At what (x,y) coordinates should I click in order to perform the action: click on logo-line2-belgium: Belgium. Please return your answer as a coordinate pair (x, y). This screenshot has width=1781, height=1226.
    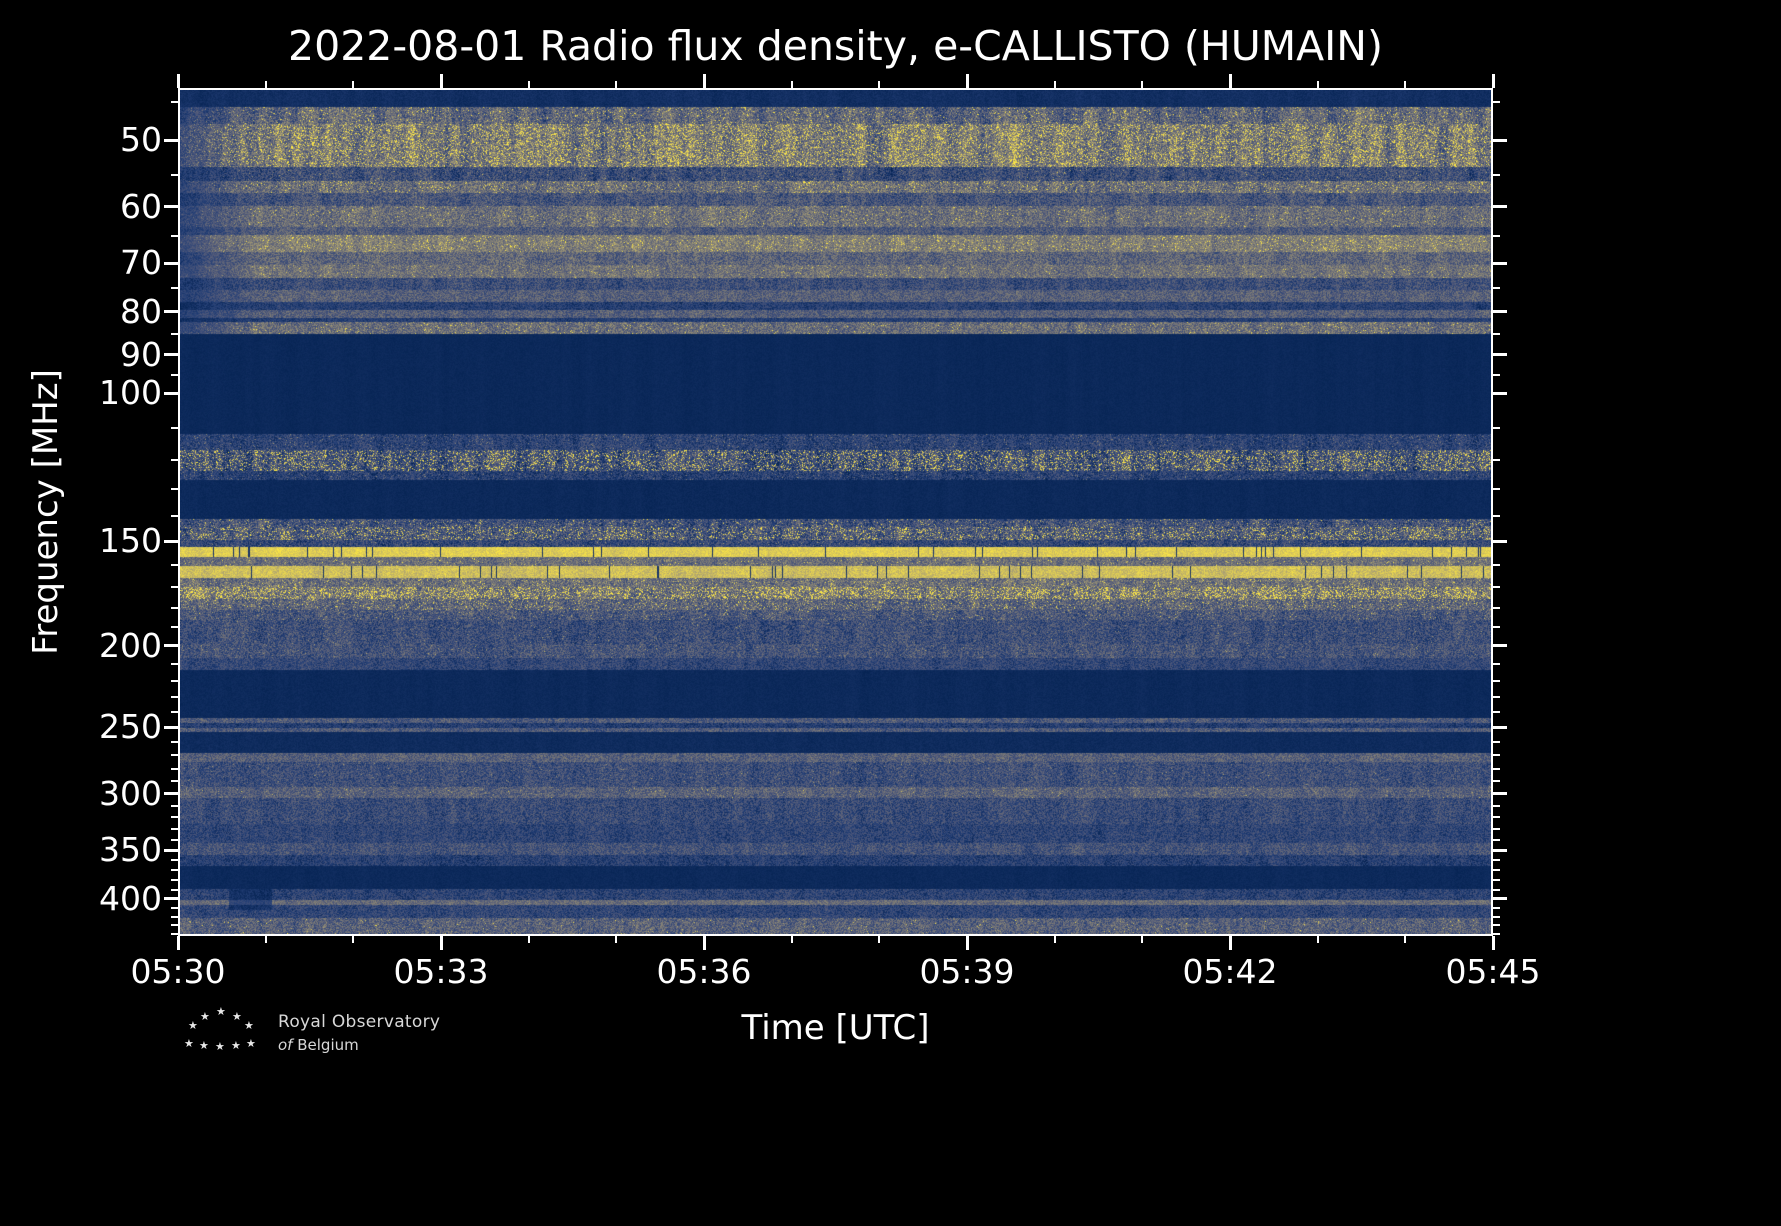
    Looking at the image, I should click on (328, 1045).